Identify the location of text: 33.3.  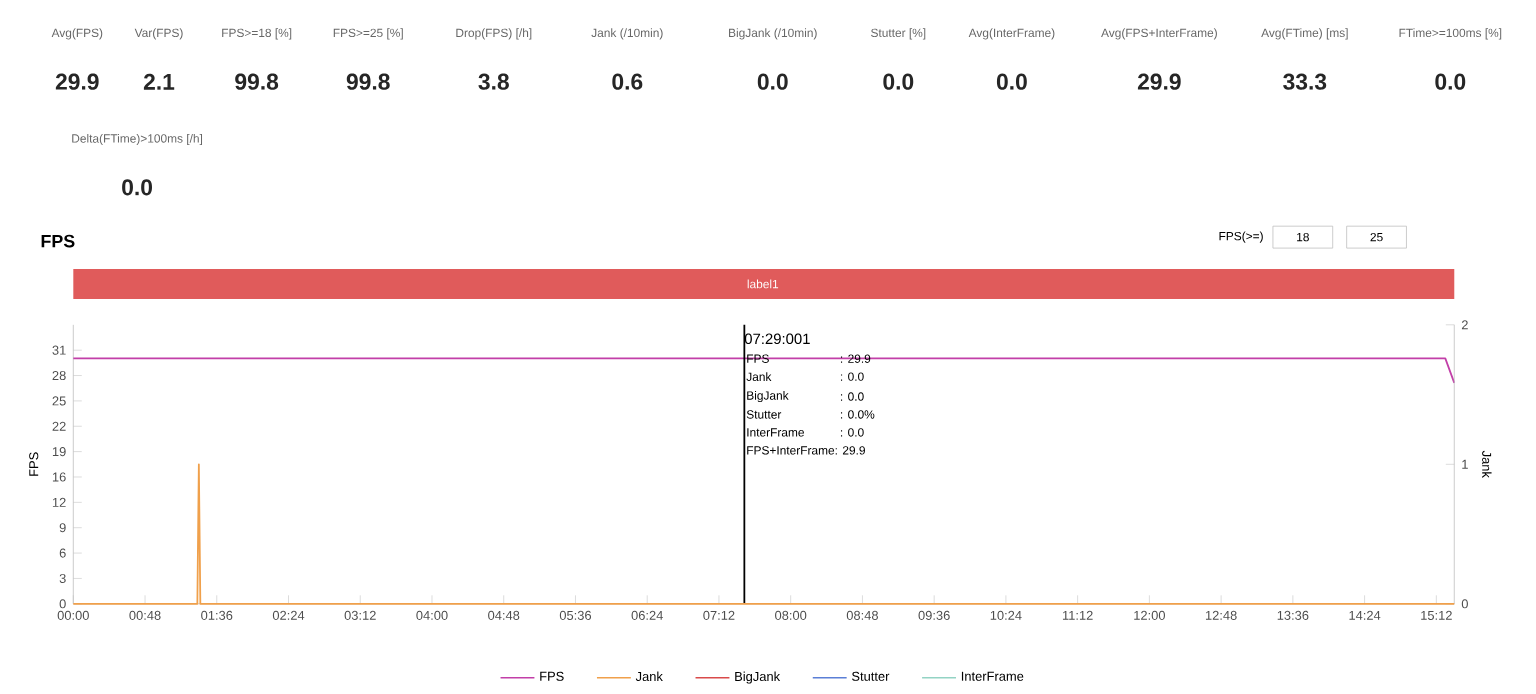
(1305, 82).